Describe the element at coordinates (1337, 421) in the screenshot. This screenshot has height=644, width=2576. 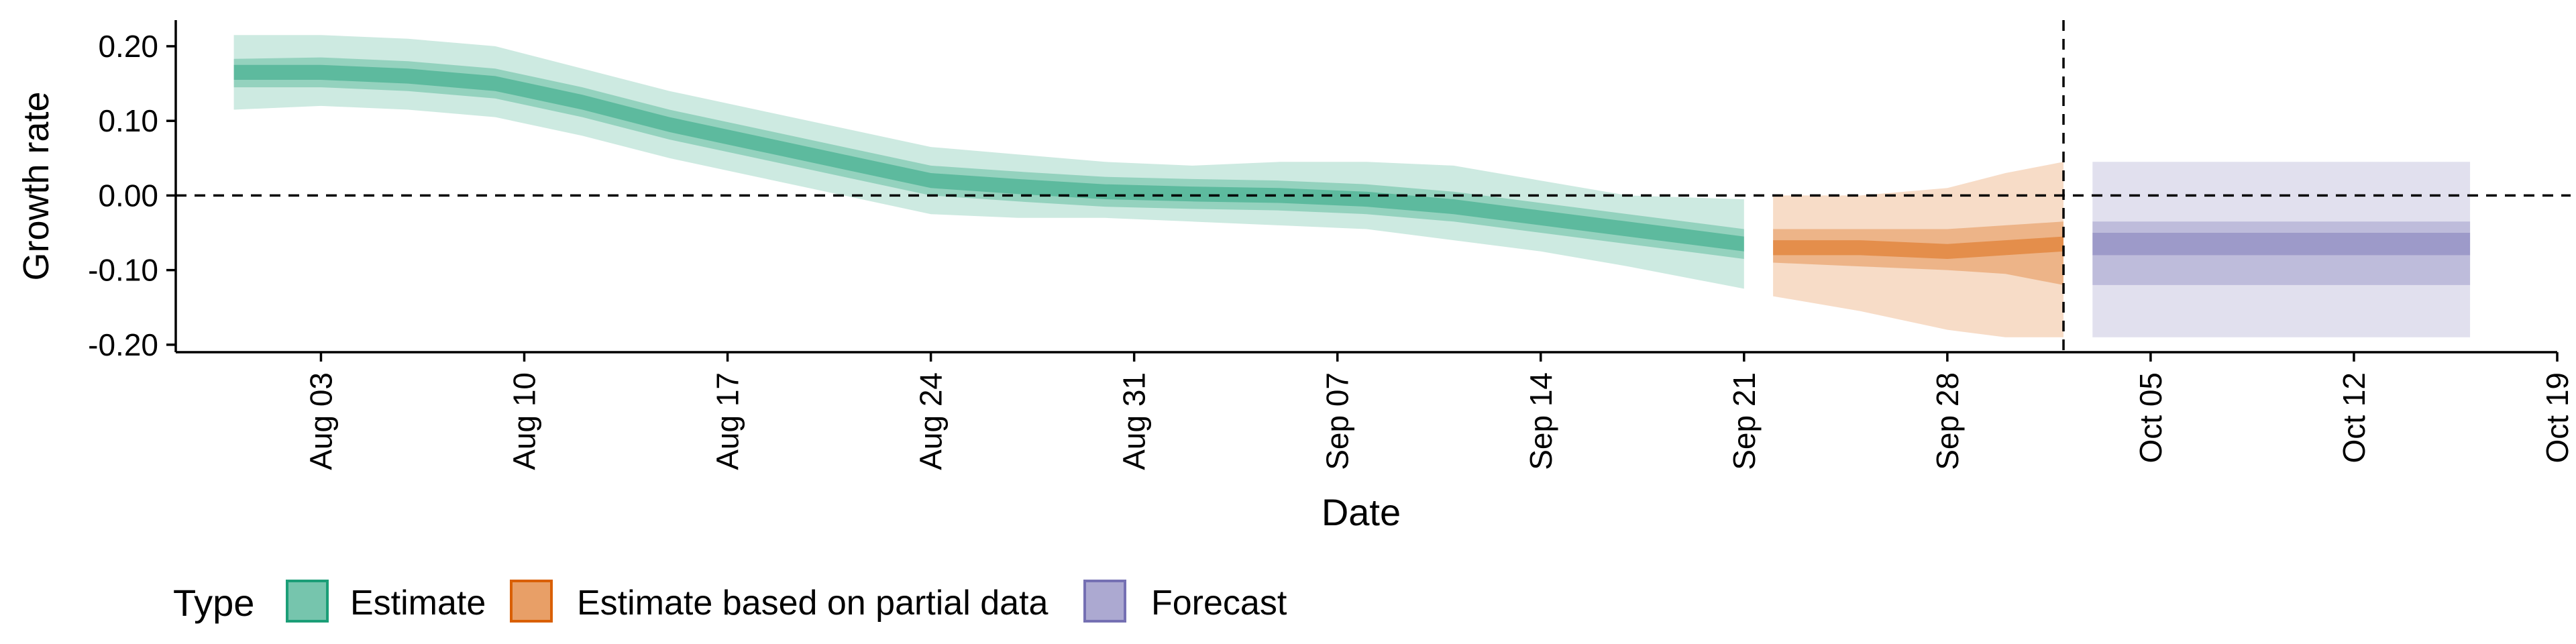
I see `x-tick-label: Sep 07` at that location.